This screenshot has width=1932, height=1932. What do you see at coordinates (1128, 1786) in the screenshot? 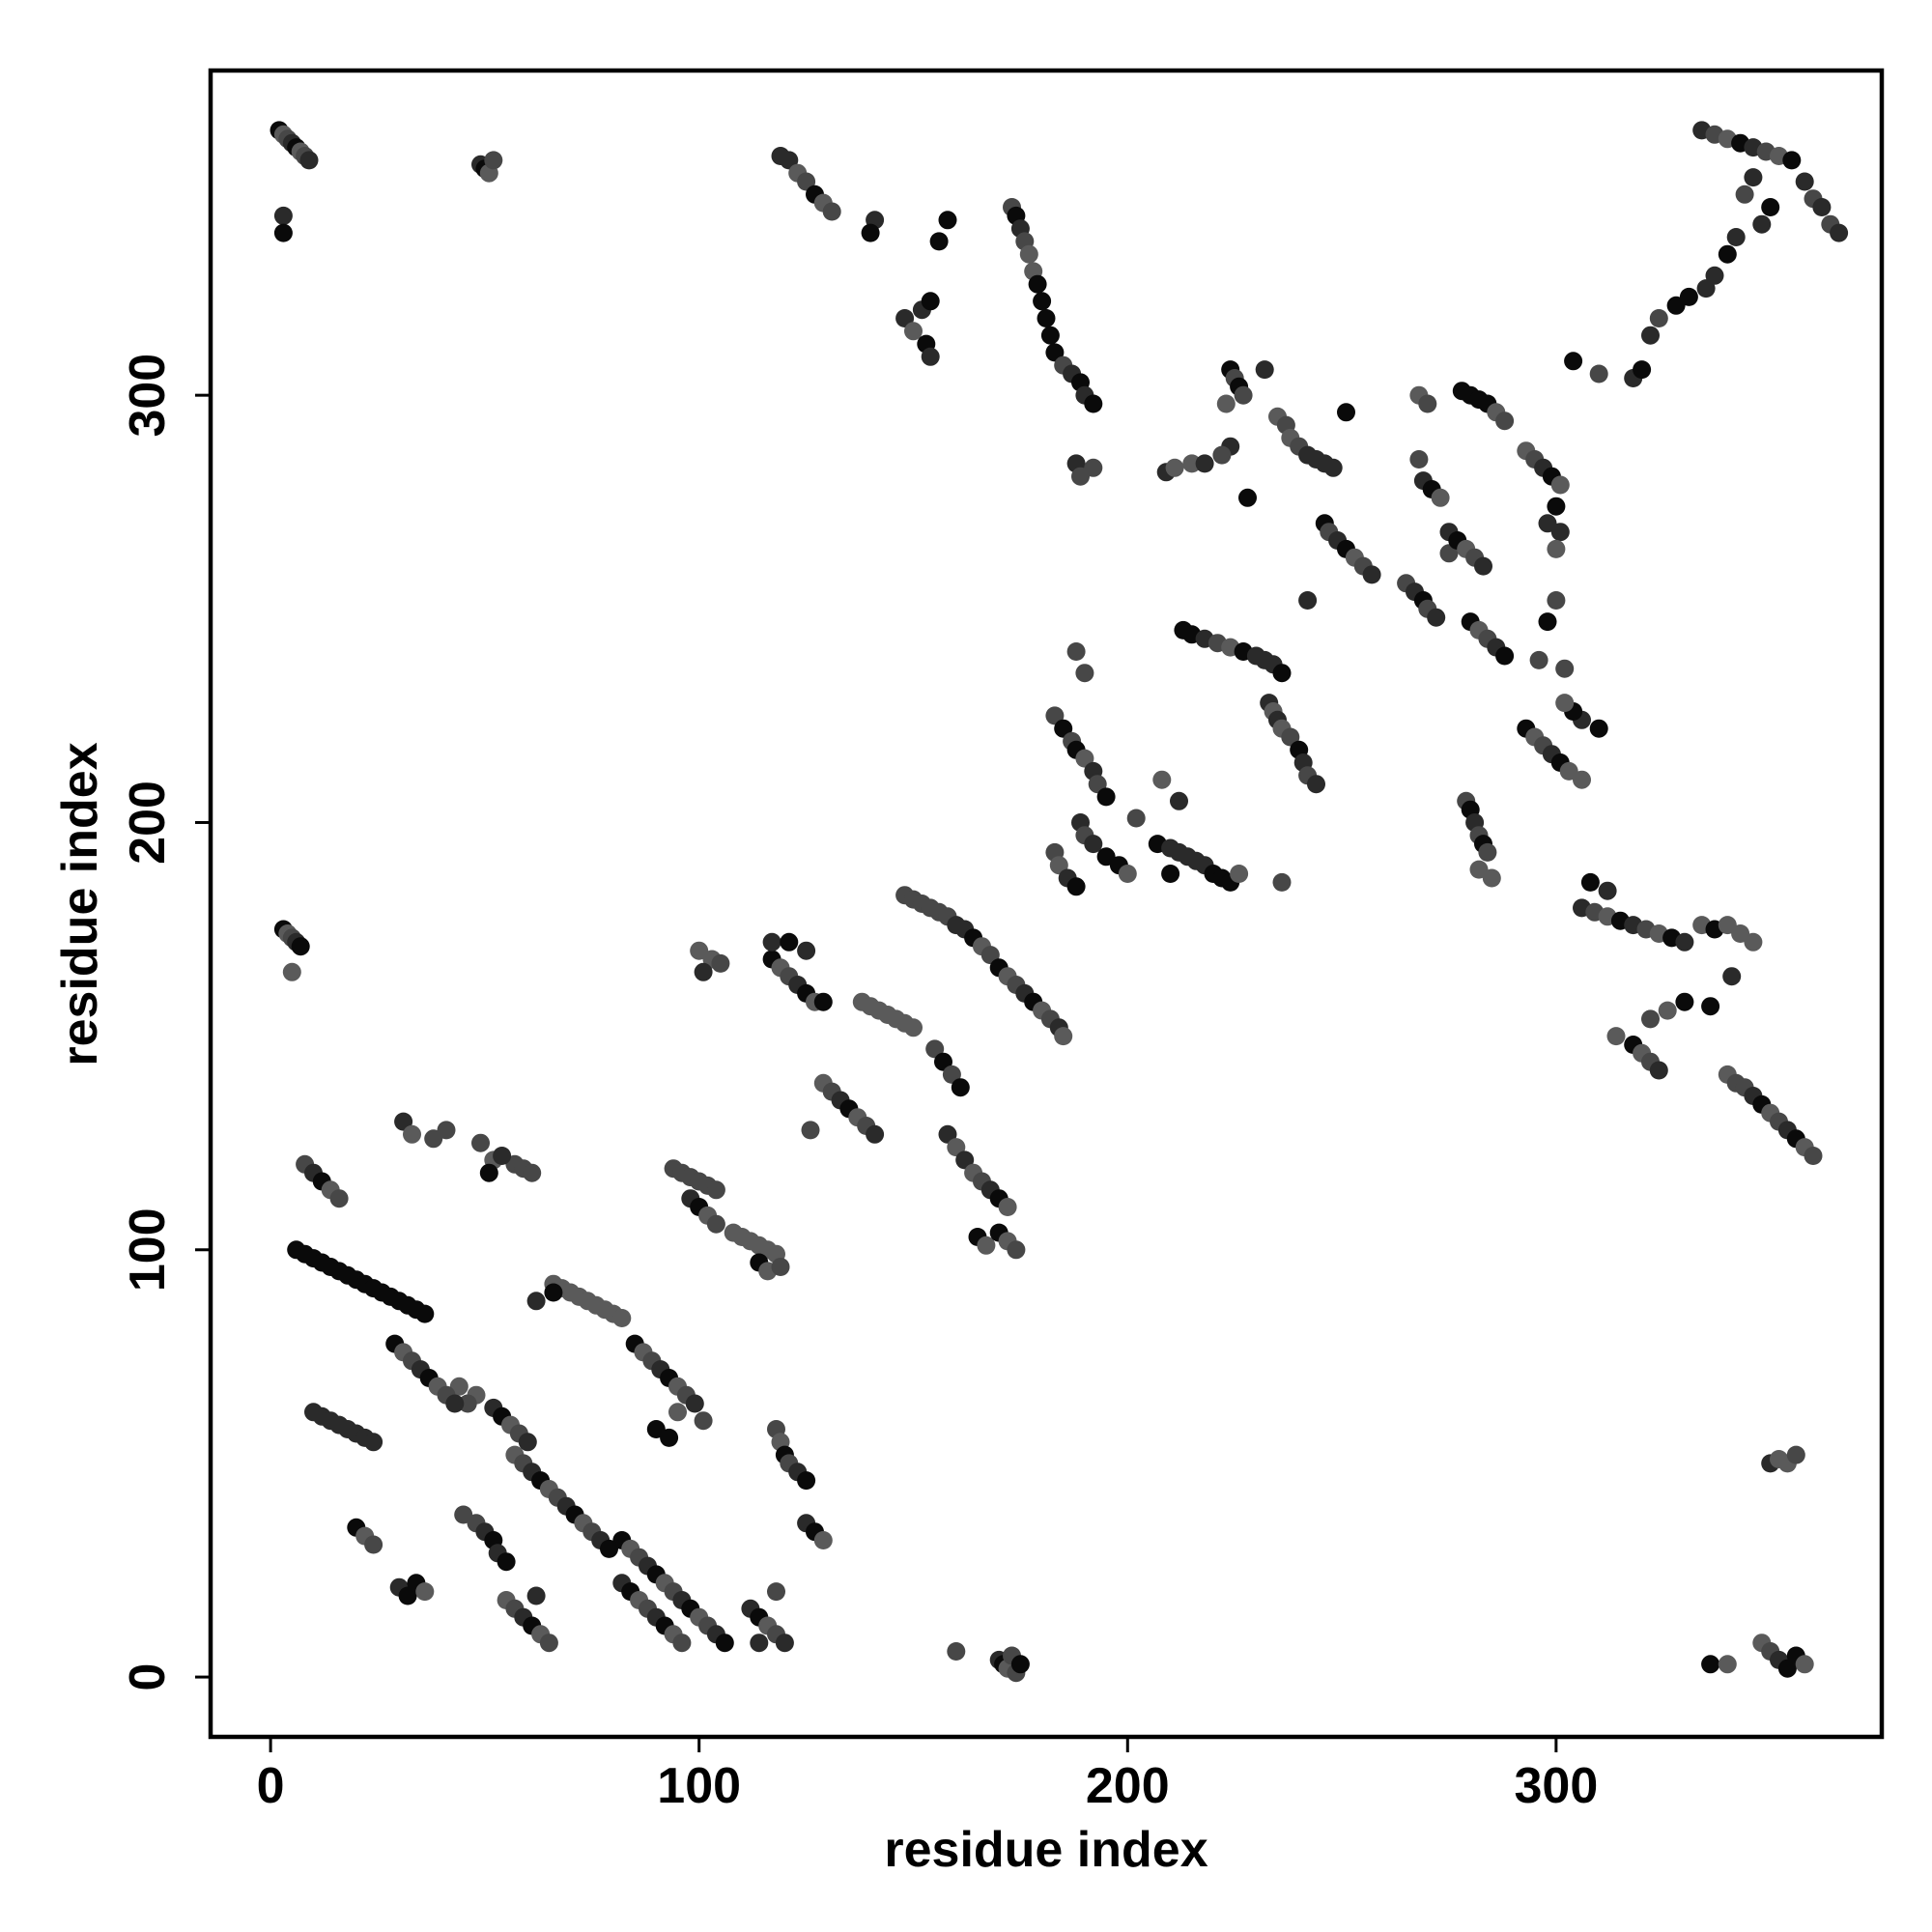
I see `x-tick-label: 200` at bounding box center [1128, 1786].